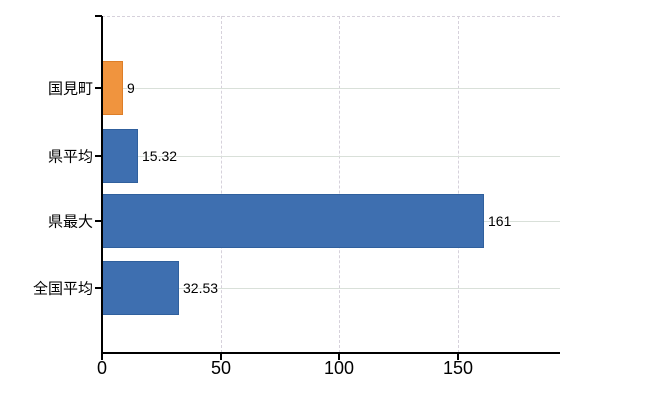  What do you see at coordinates (70, 89) in the screenshot?
I see `category-label: 国見町` at bounding box center [70, 89].